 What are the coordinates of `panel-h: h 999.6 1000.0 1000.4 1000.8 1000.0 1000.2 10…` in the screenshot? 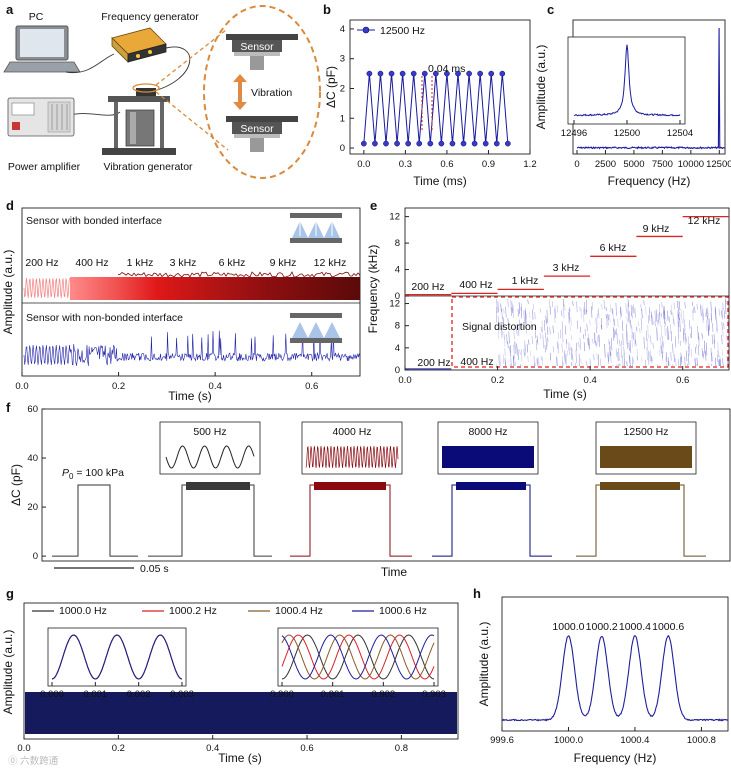 It's located at (601, 675).